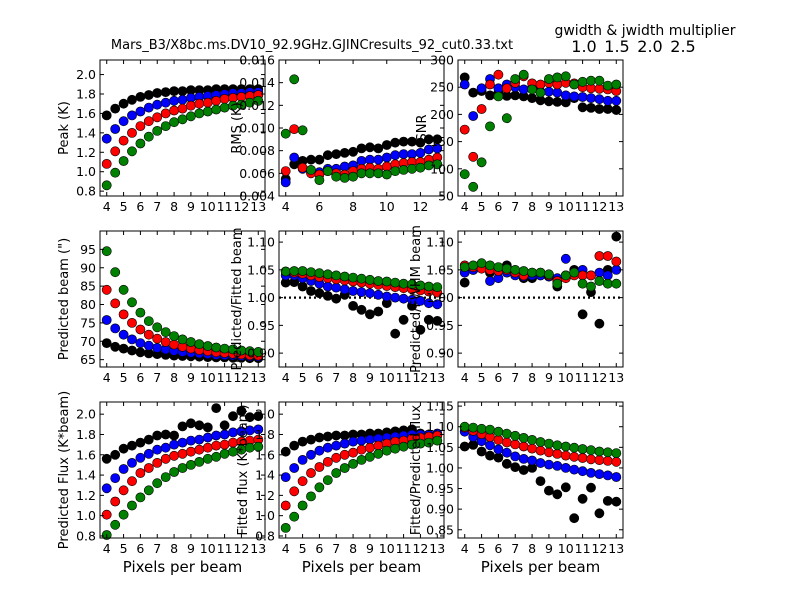 The width and height of the screenshot is (800, 600). Describe the element at coordinates (64, 128) in the screenshot. I see `y-axis-label: Peak (K)` at that location.